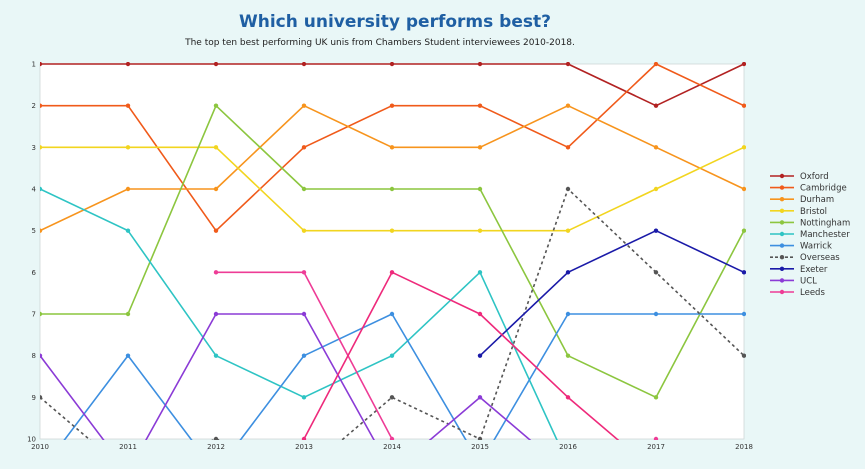 This screenshot has width=865, height=469. Describe the element at coordinates (40, 447) in the screenshot. I see `x-tick-label: 2010` at that location.